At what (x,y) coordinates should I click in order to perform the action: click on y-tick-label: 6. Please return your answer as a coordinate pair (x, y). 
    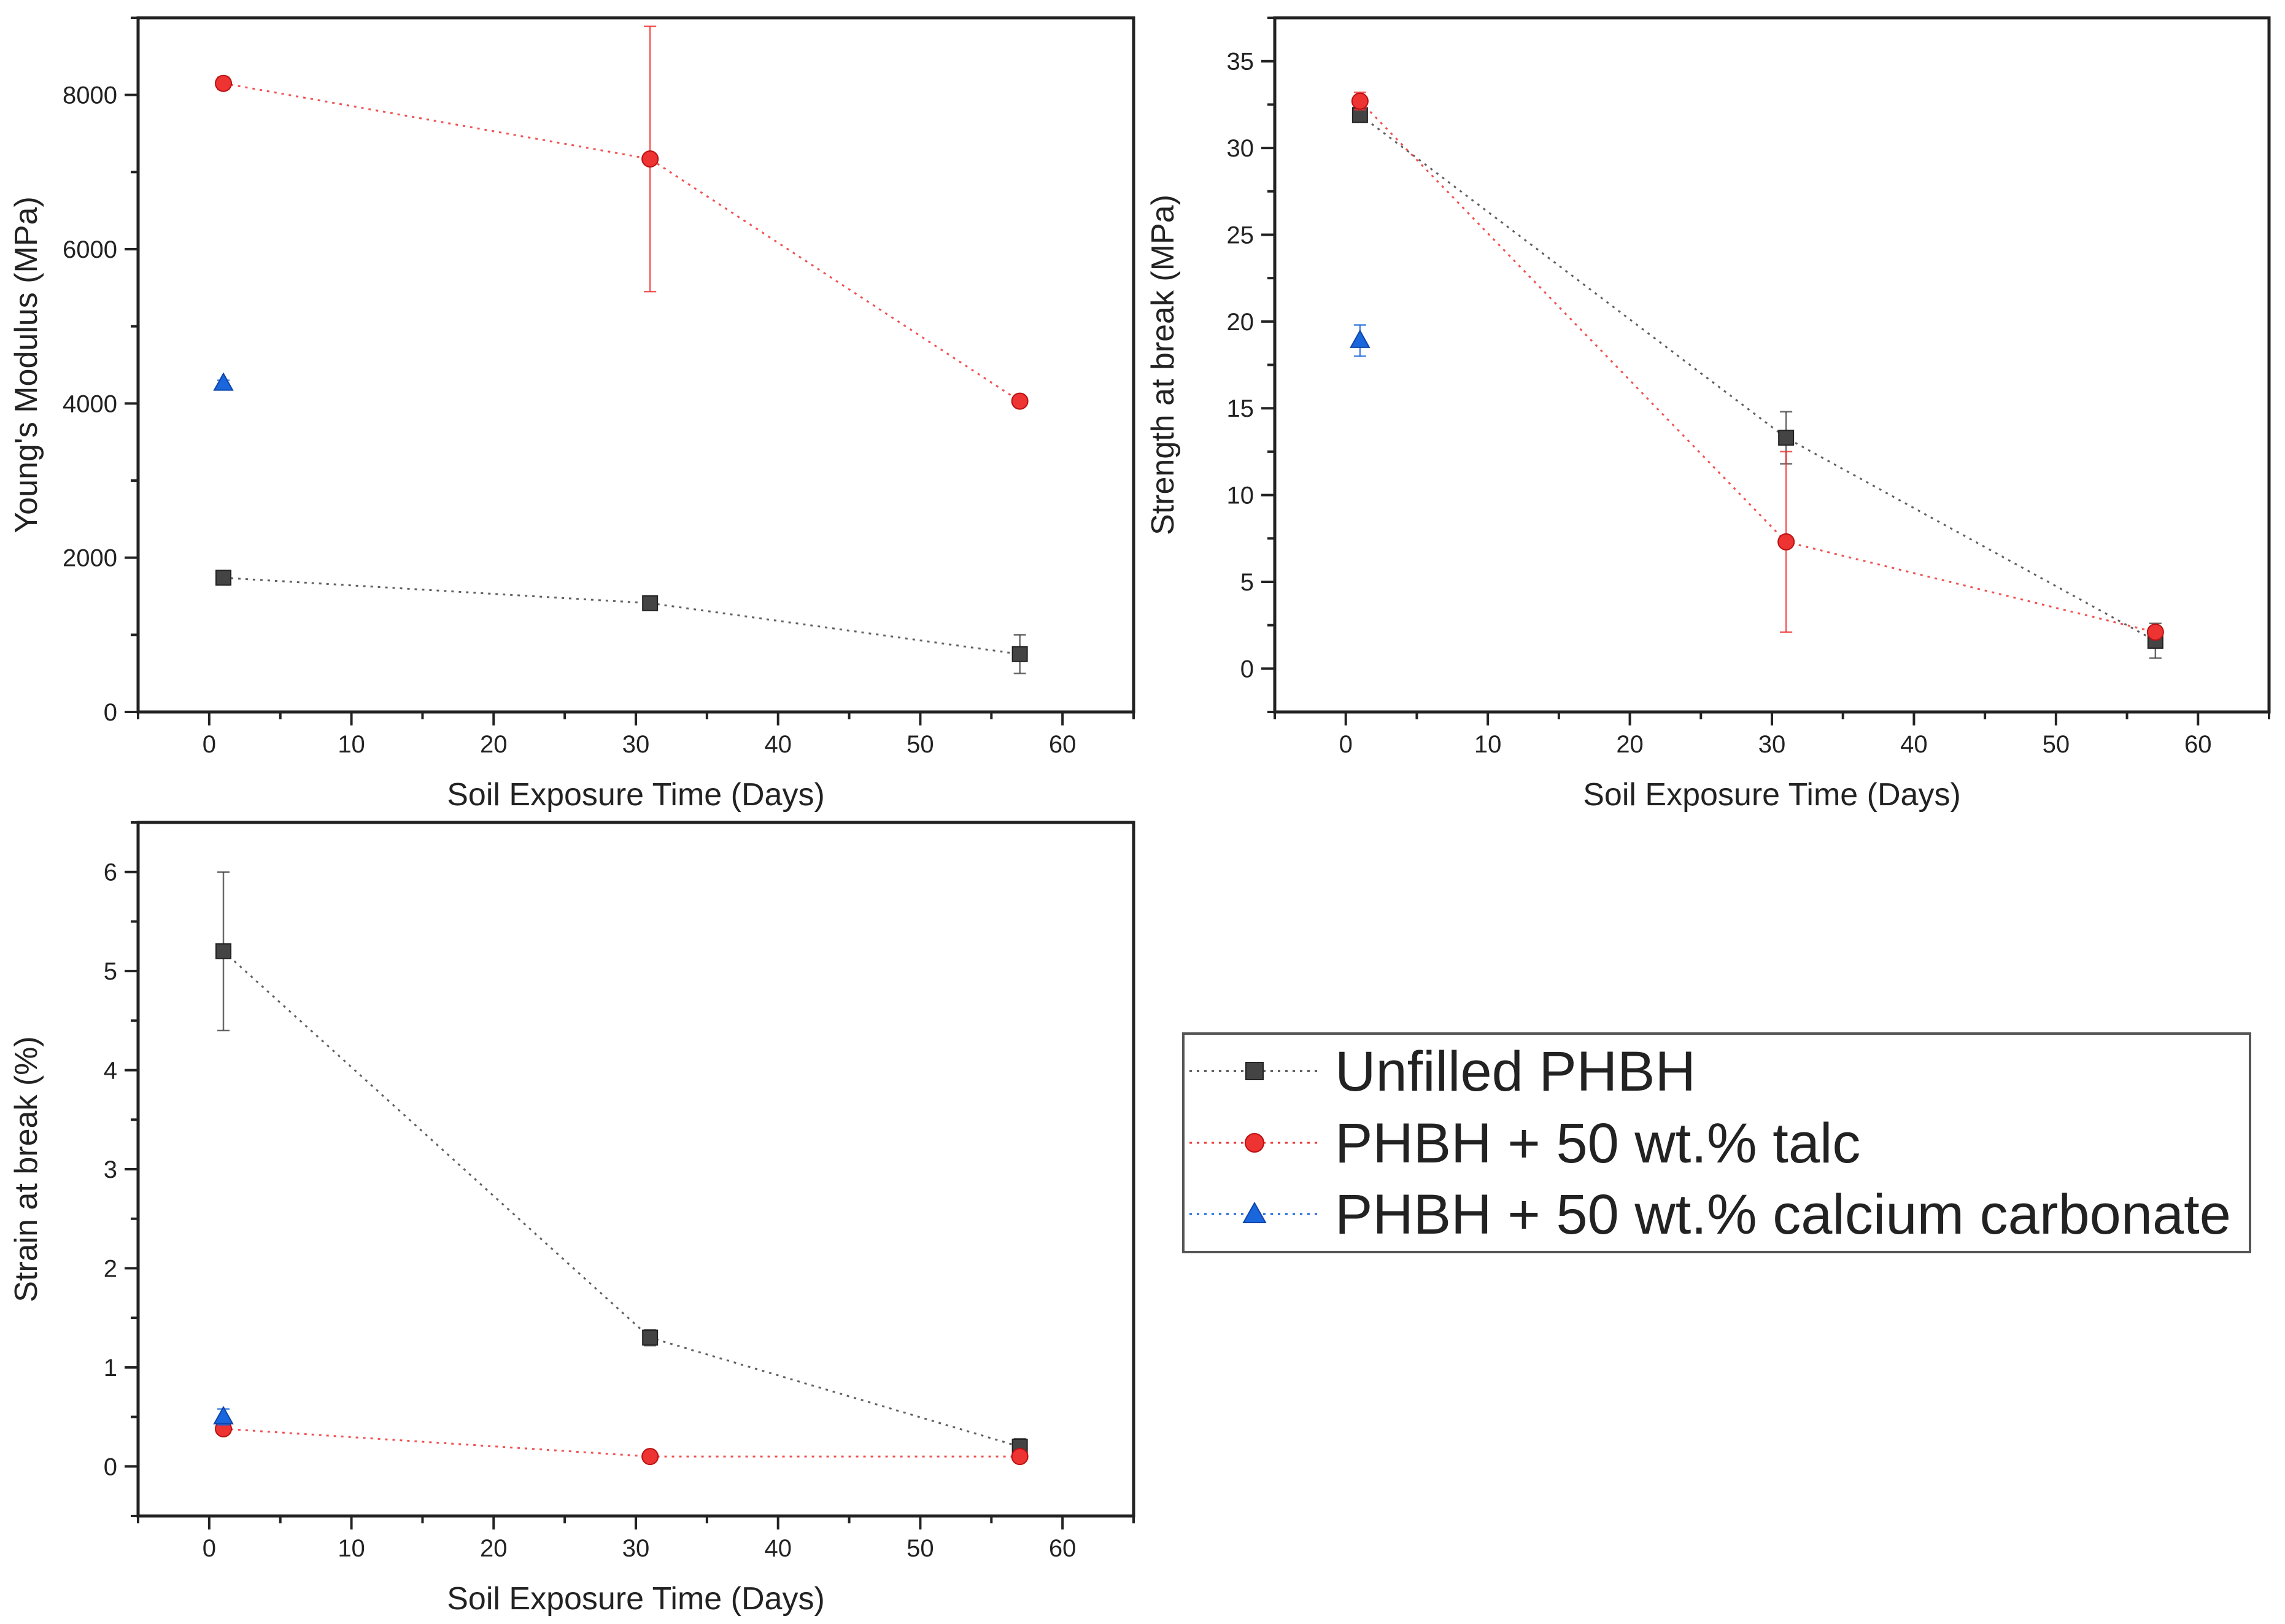
    Looking at the image, I should click on (111, 872).